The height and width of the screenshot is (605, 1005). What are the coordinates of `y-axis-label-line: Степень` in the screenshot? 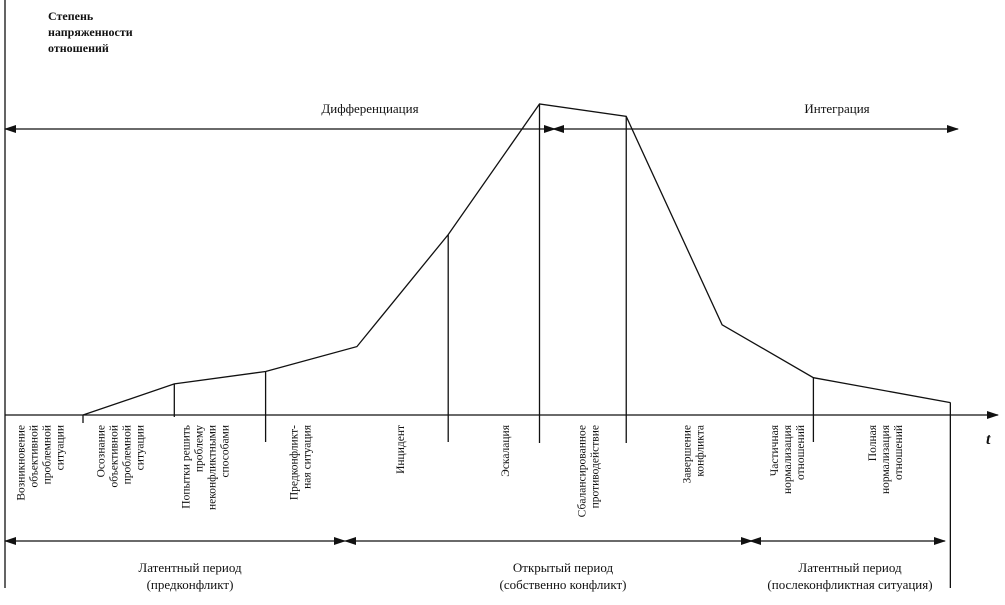 It's located at (71, 16).